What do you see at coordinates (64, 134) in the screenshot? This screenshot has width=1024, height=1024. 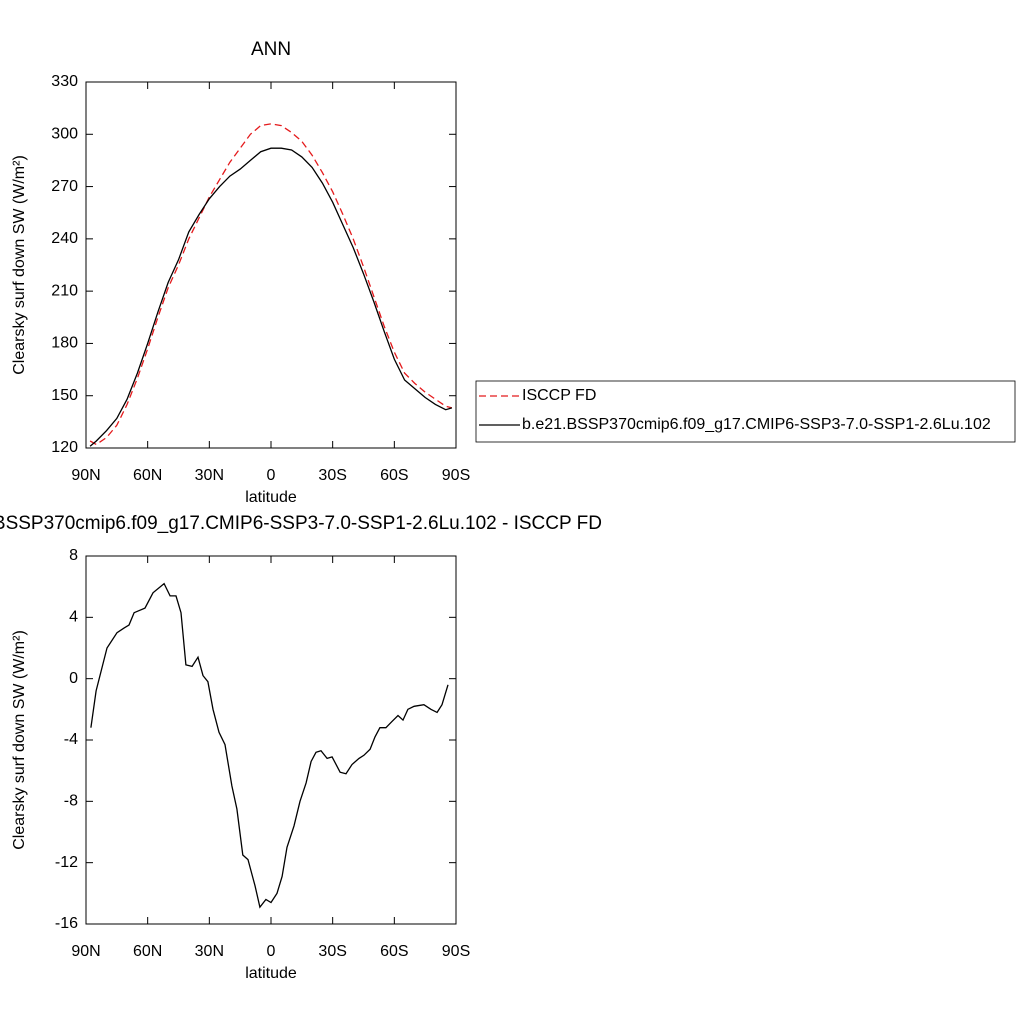 I see `y-tick-label: 300` at bounding box center [64, 134].